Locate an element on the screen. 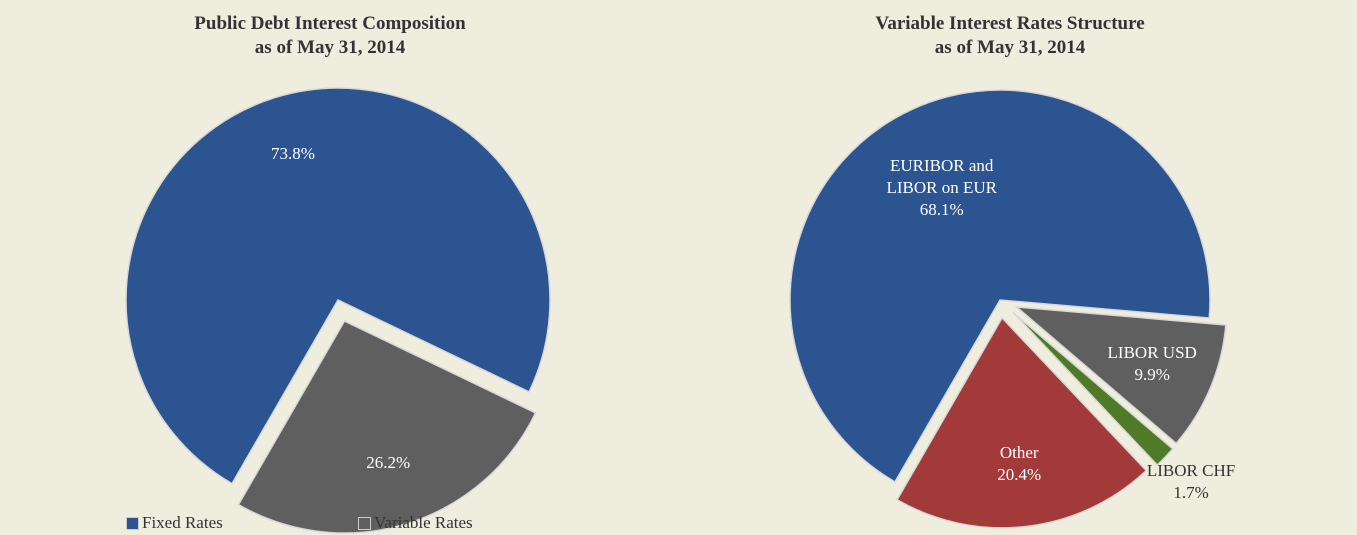 This screenshot has height=535, width=1357. legend-item: Fixed Rates is located at coordinates (174, 523).